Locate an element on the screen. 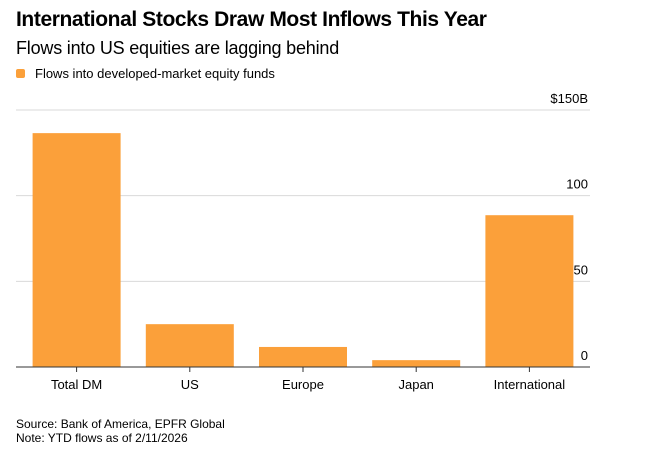  x-tick-label: International is located at coordinates (530, 384).